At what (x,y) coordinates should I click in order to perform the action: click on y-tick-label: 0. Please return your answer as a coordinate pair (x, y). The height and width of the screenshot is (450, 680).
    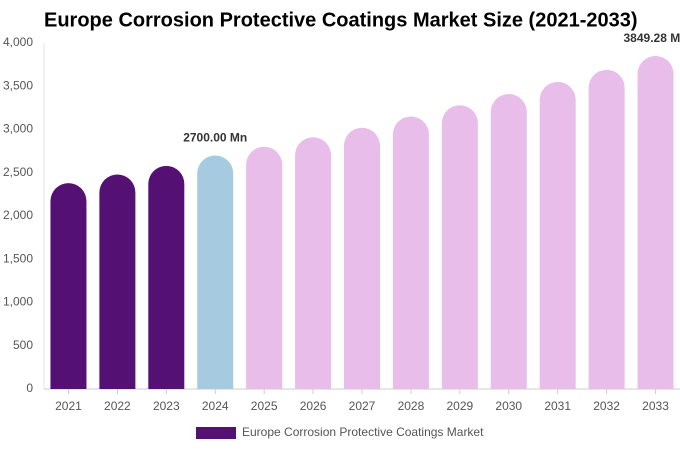
    Looking at the image, I should click on (29, 388).